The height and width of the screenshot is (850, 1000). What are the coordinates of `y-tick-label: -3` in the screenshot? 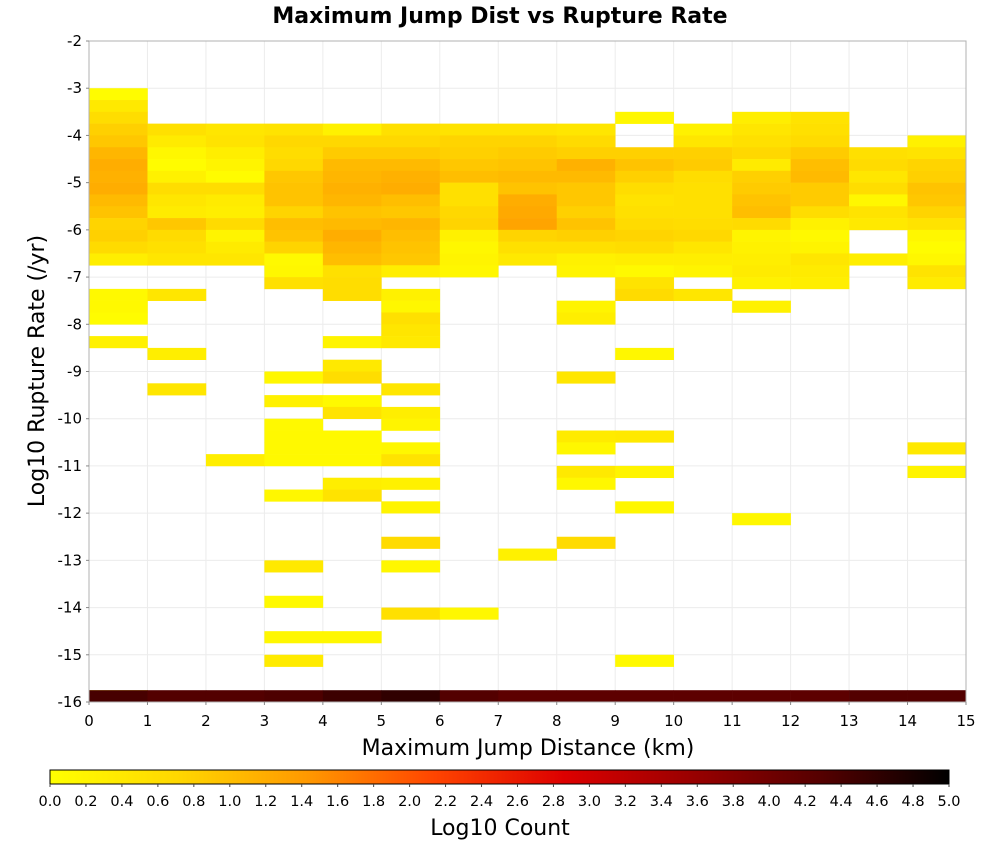 It's located at (74, 88).